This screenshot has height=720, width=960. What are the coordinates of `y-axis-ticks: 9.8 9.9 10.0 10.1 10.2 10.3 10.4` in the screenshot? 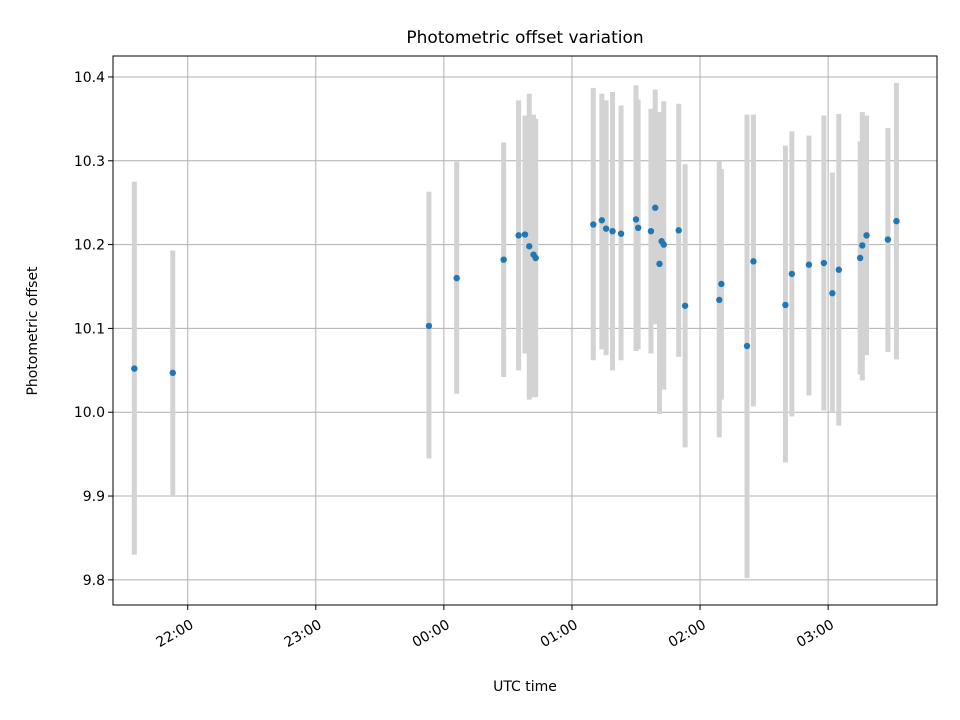 It's located at (93, 329).